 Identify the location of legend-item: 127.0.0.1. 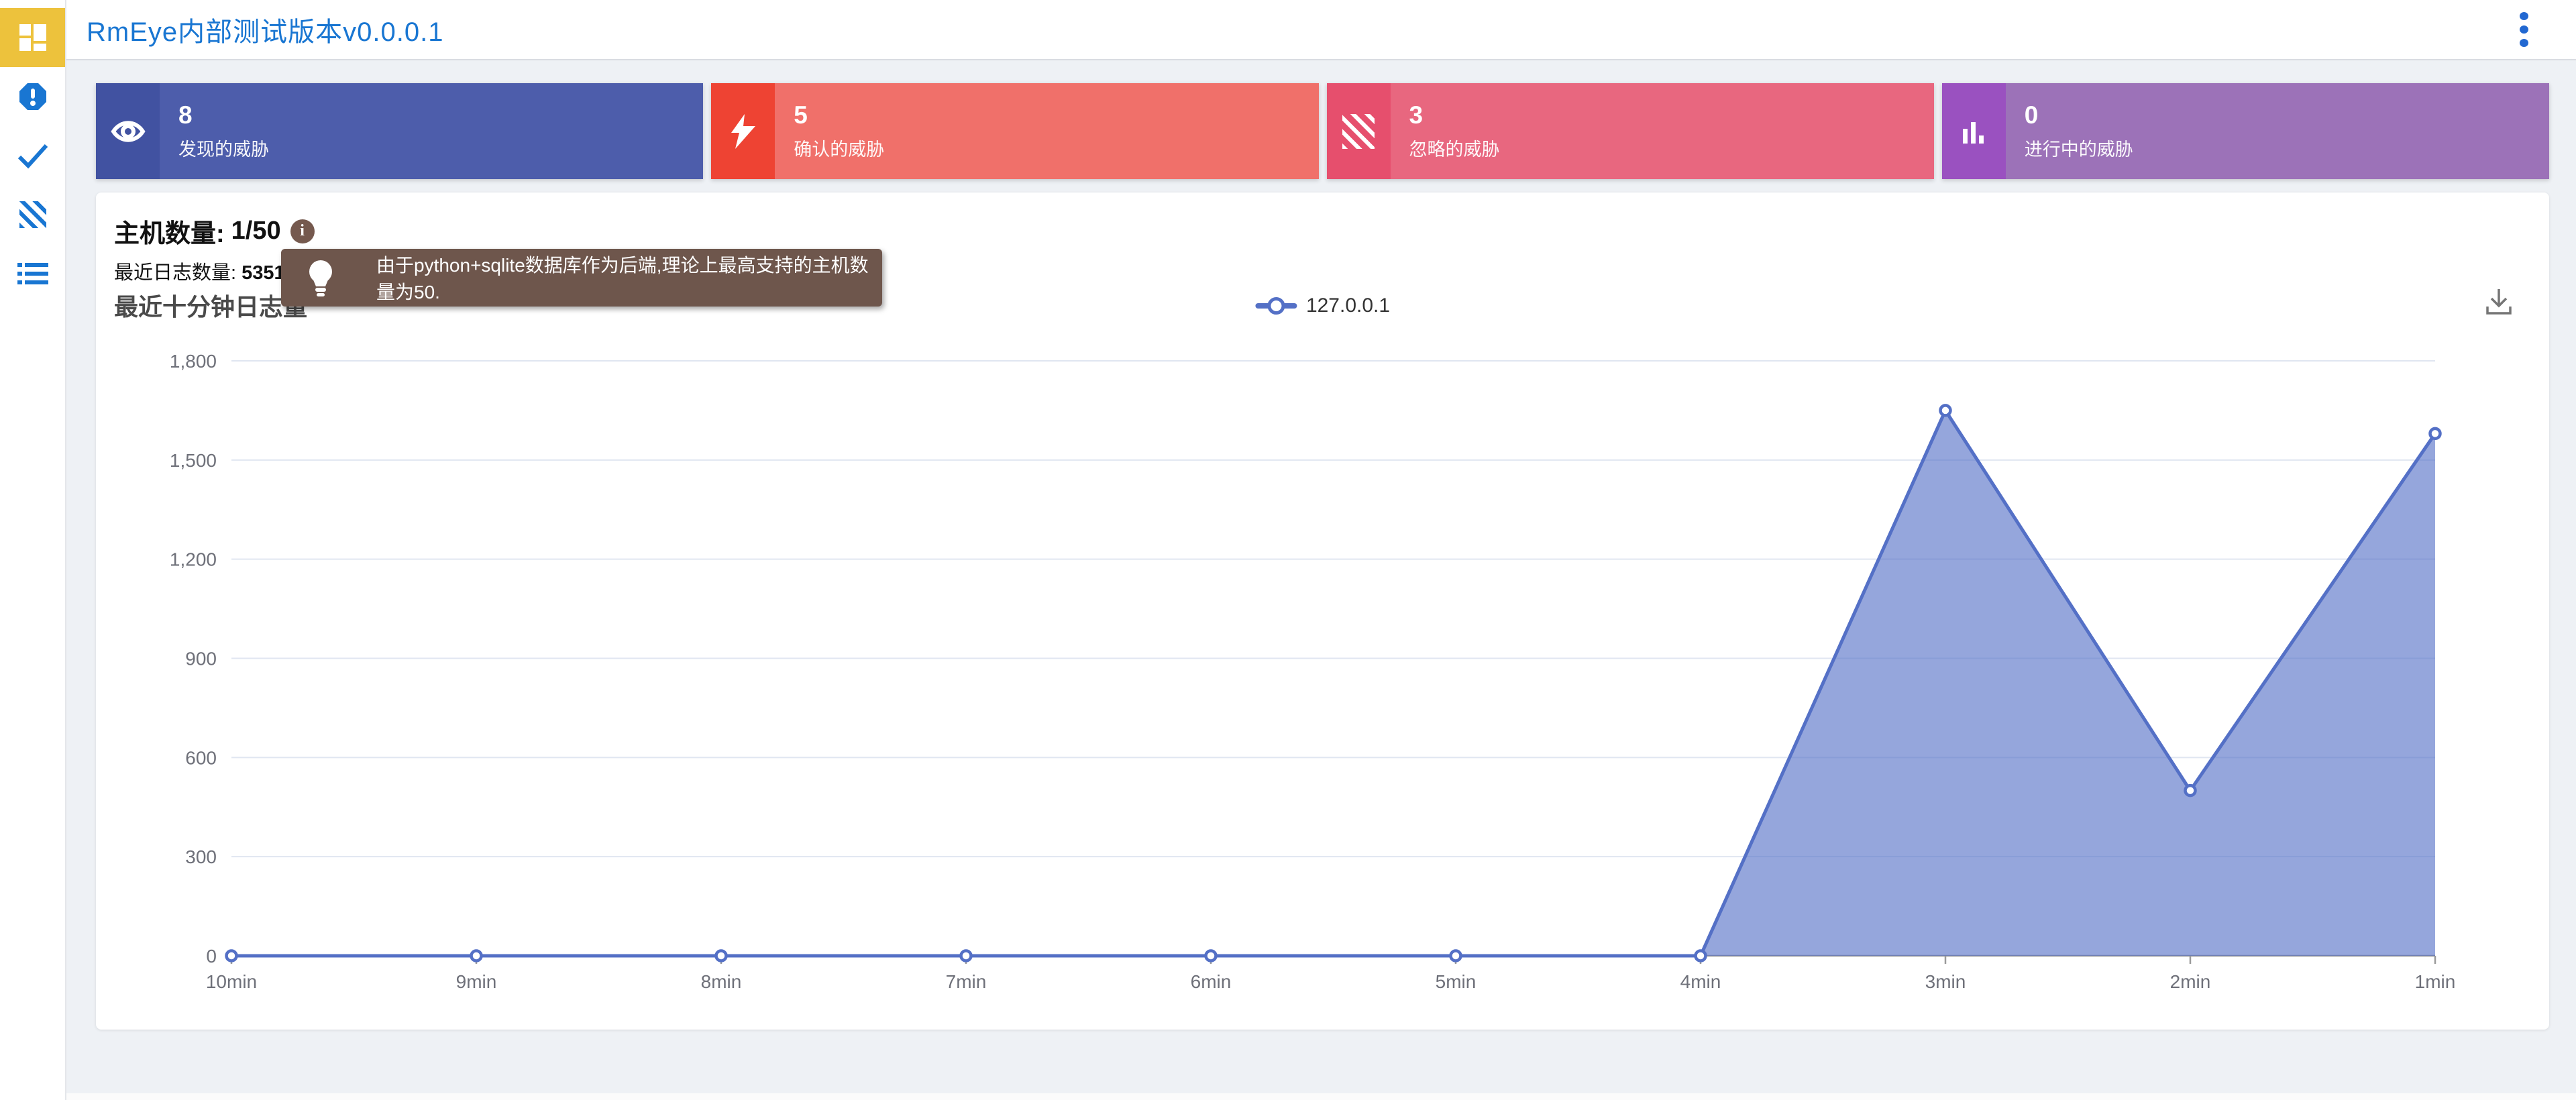
(1322, 306).